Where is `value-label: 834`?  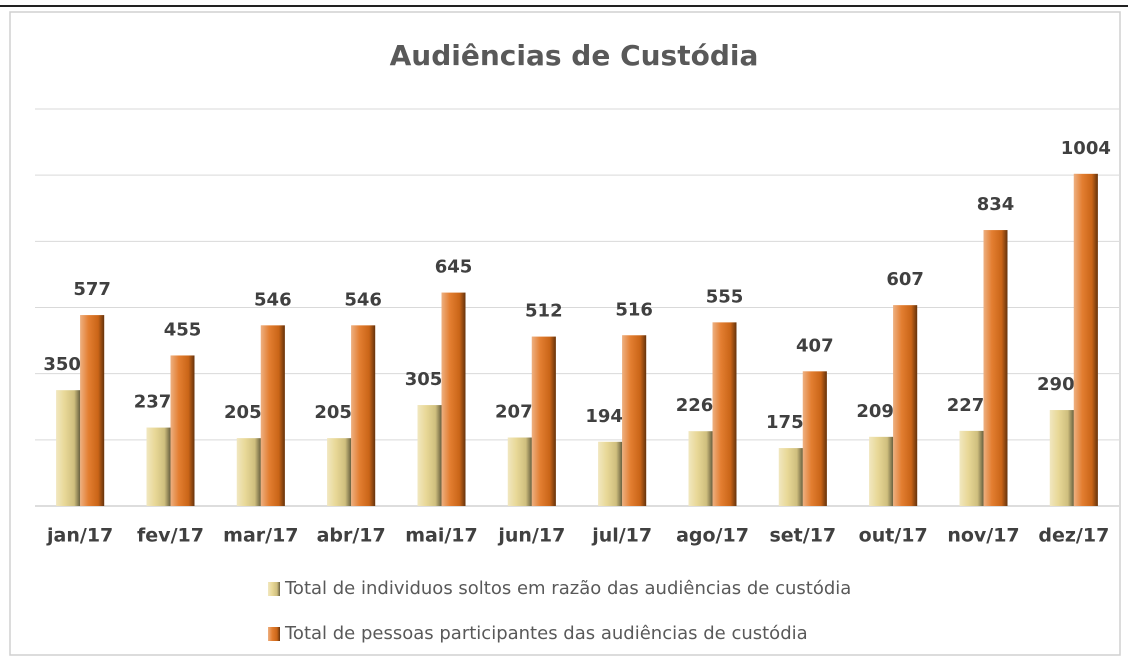
value-label: 834 is located at coordinates (996, 204).